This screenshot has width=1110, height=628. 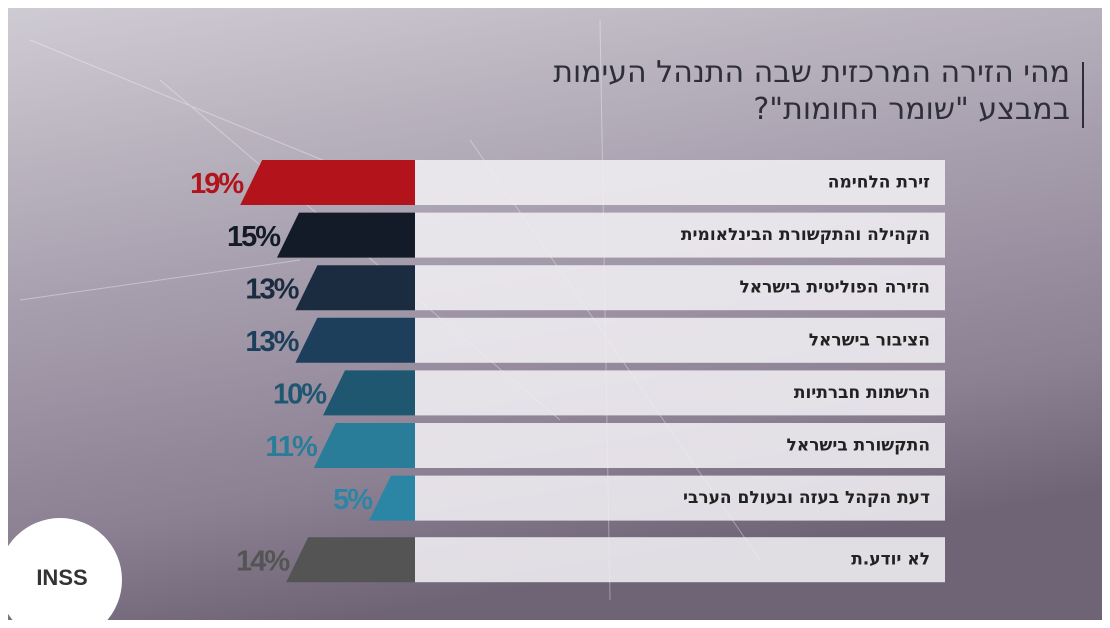 What do you see at coordinates (890, 560) in the screenshot?
I see `category-label: לא יודע.ת` at bounding box center [890, 560].